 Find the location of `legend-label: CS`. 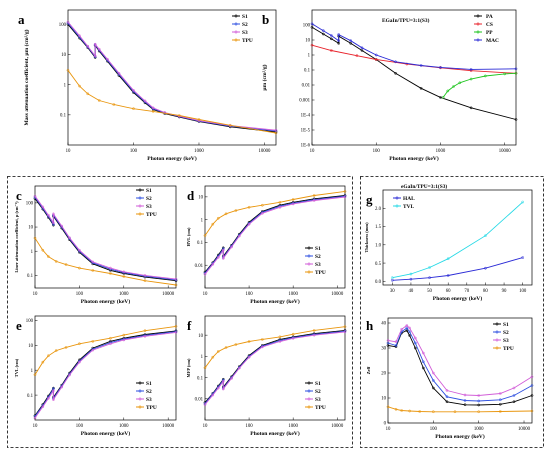

legend-label: CS is located at coordinates (489, 25).